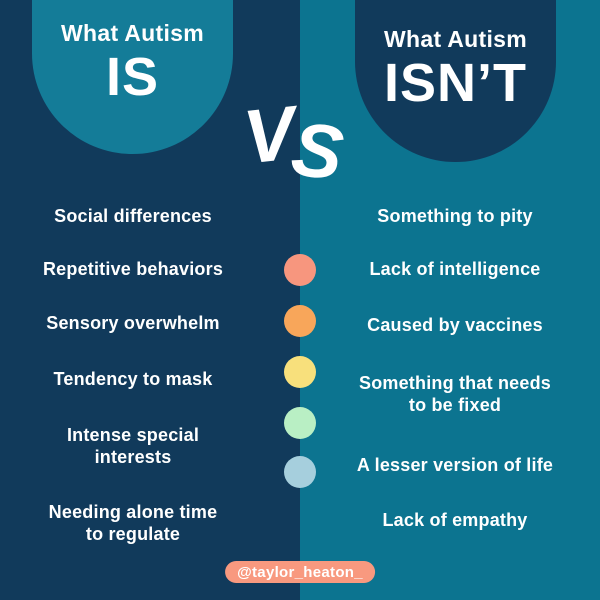 The height and width of the screenshot is (600, 600). Describe the element at coordinates (133, 523) in the screenshot. I see `is-item-needing-alone-time: Needing alone time to regulate` at that location.